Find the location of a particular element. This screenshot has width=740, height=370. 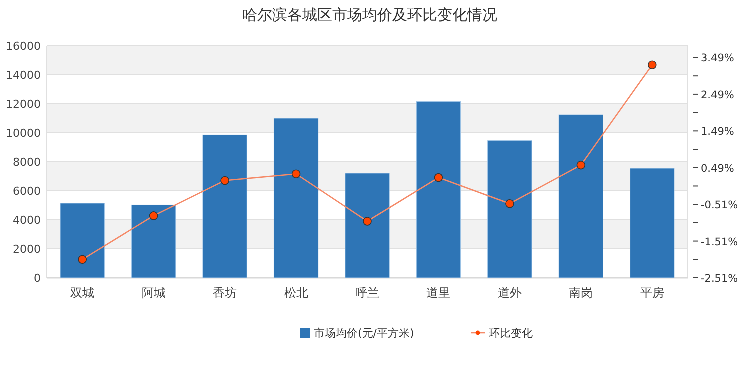

y-tick-label: 10000 is located at coordinates (23, 133).